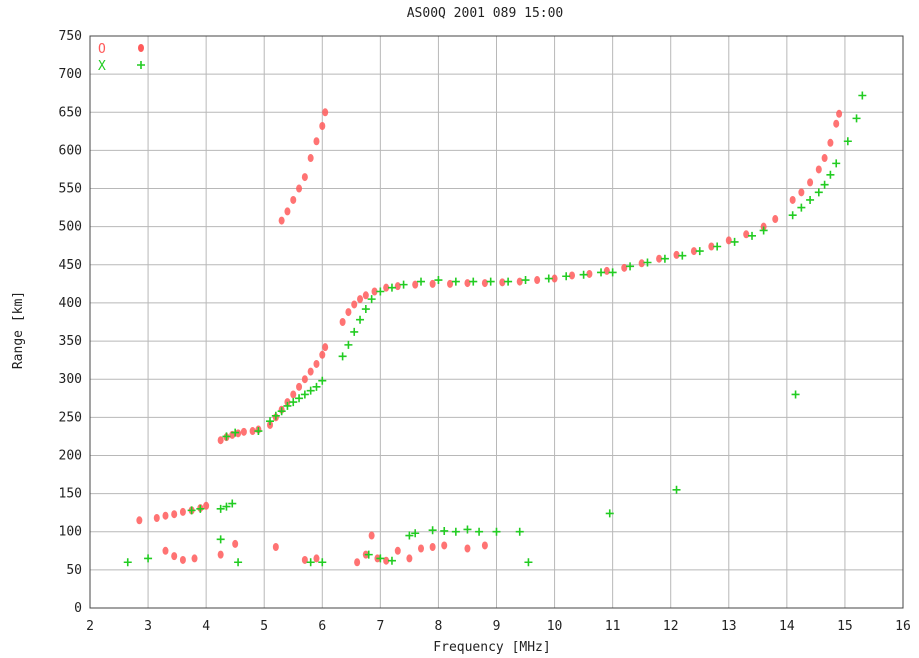 This screenshot has width=919, height=658. Describe the element at coordinates (90, 626) in the screenshot. I see `x-tick-label: 2` at that location.